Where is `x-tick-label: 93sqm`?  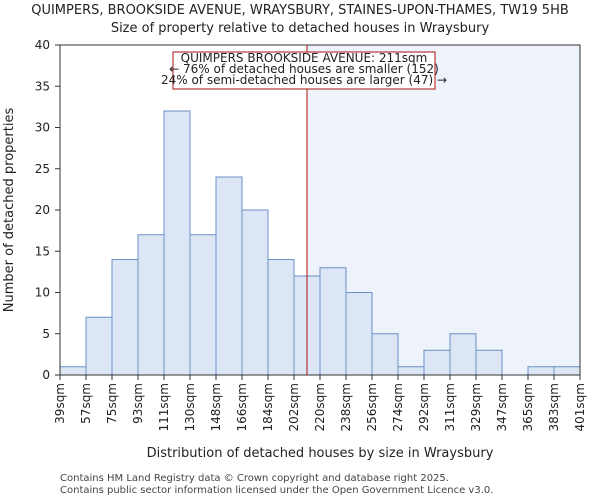 x-tick-label: 93sqm is located at coordinates (138, 403).